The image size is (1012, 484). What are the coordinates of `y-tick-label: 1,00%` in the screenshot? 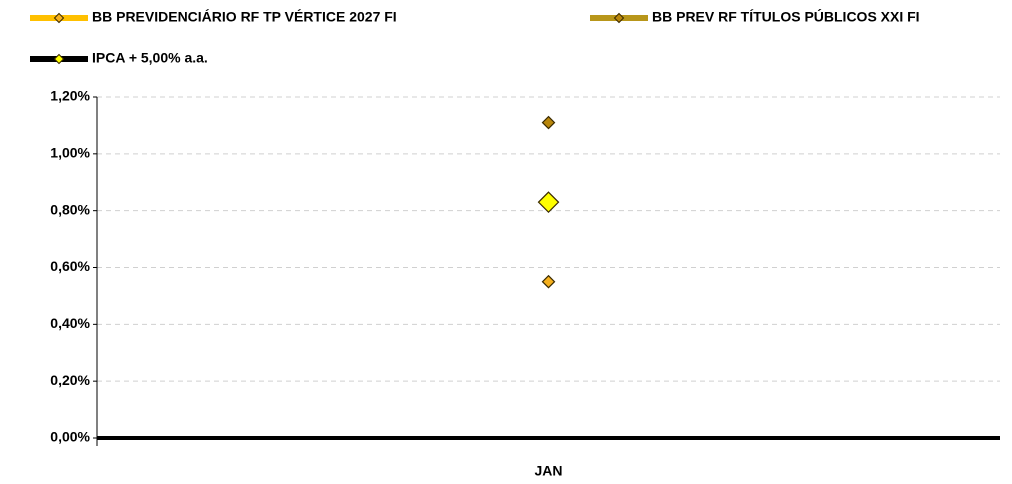 It's located at (70, 153).